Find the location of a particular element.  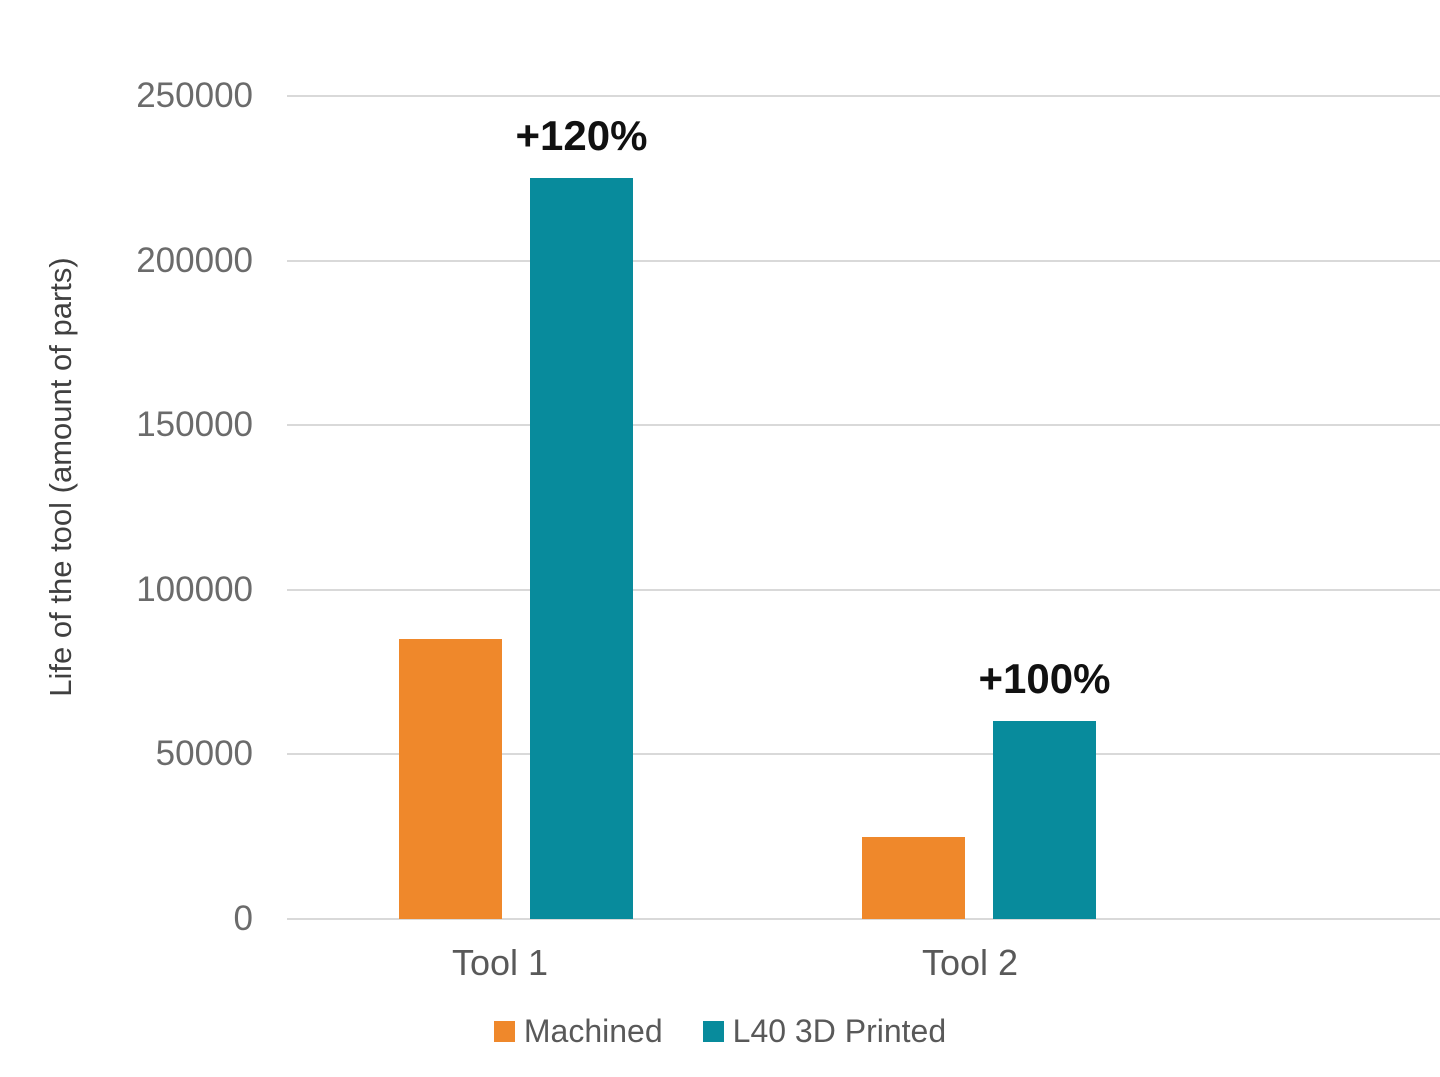

legend-item-l40-3d-printed: L40 3D Printed is located at coordinates (824, 1031).